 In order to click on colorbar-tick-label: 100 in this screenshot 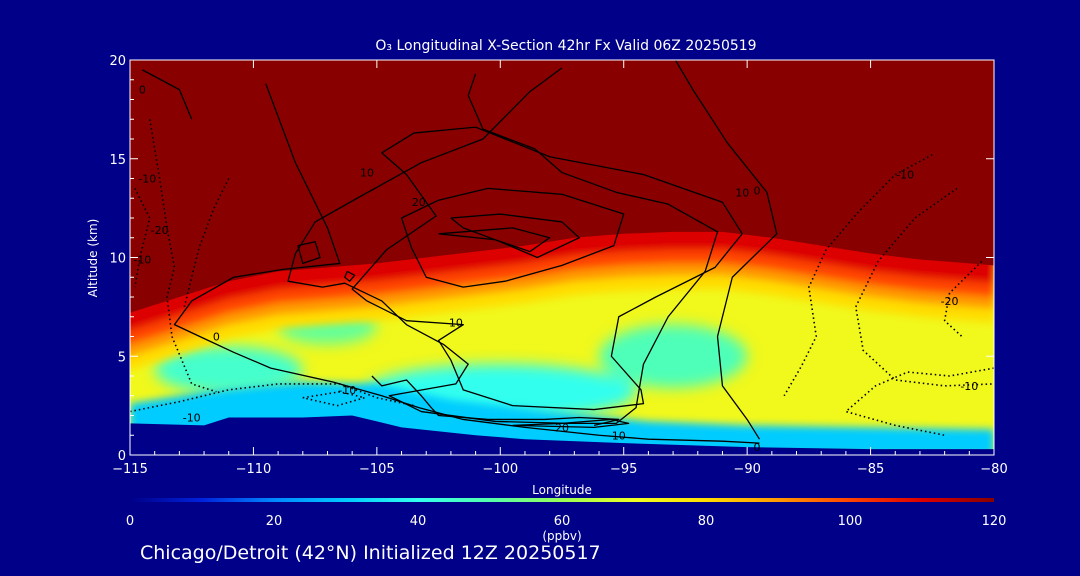, I will do `click(850, 521)`.